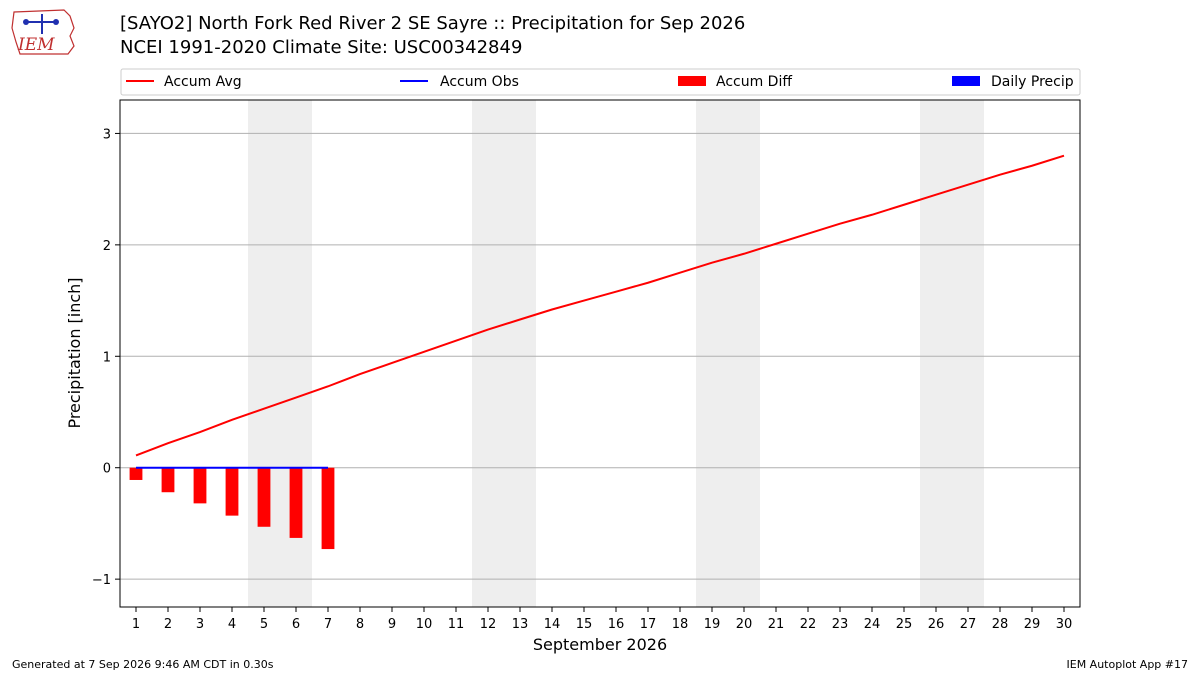  Describe the element at coordinates (776, 624) in the screenshot. I see `x-tick-label-20: 21` at that location.